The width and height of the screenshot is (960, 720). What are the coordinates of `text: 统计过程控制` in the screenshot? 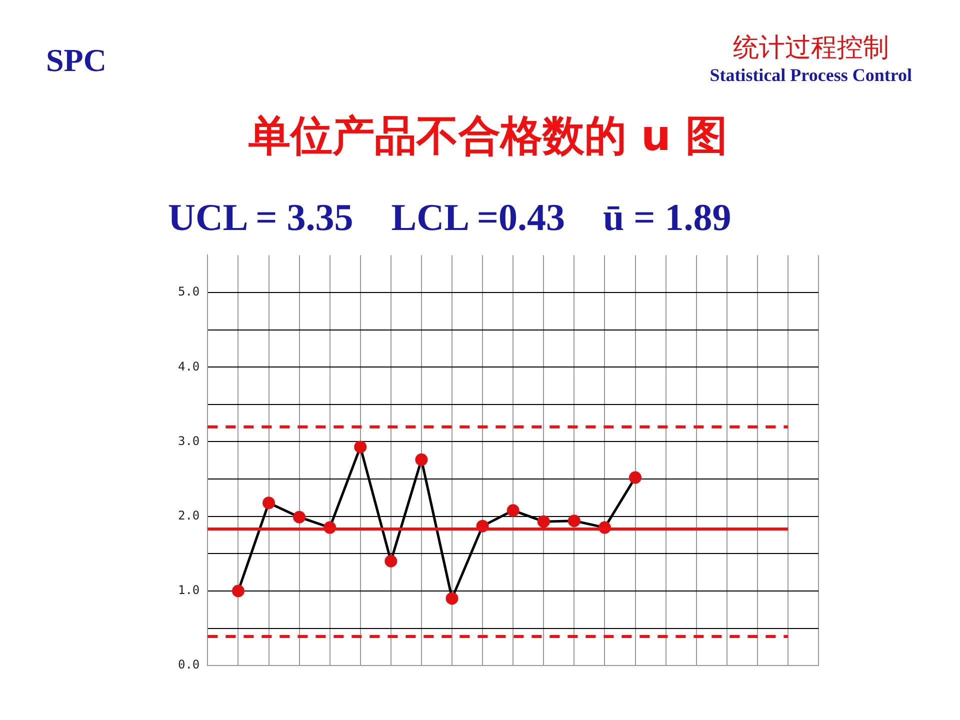 It's located at (811, 48).